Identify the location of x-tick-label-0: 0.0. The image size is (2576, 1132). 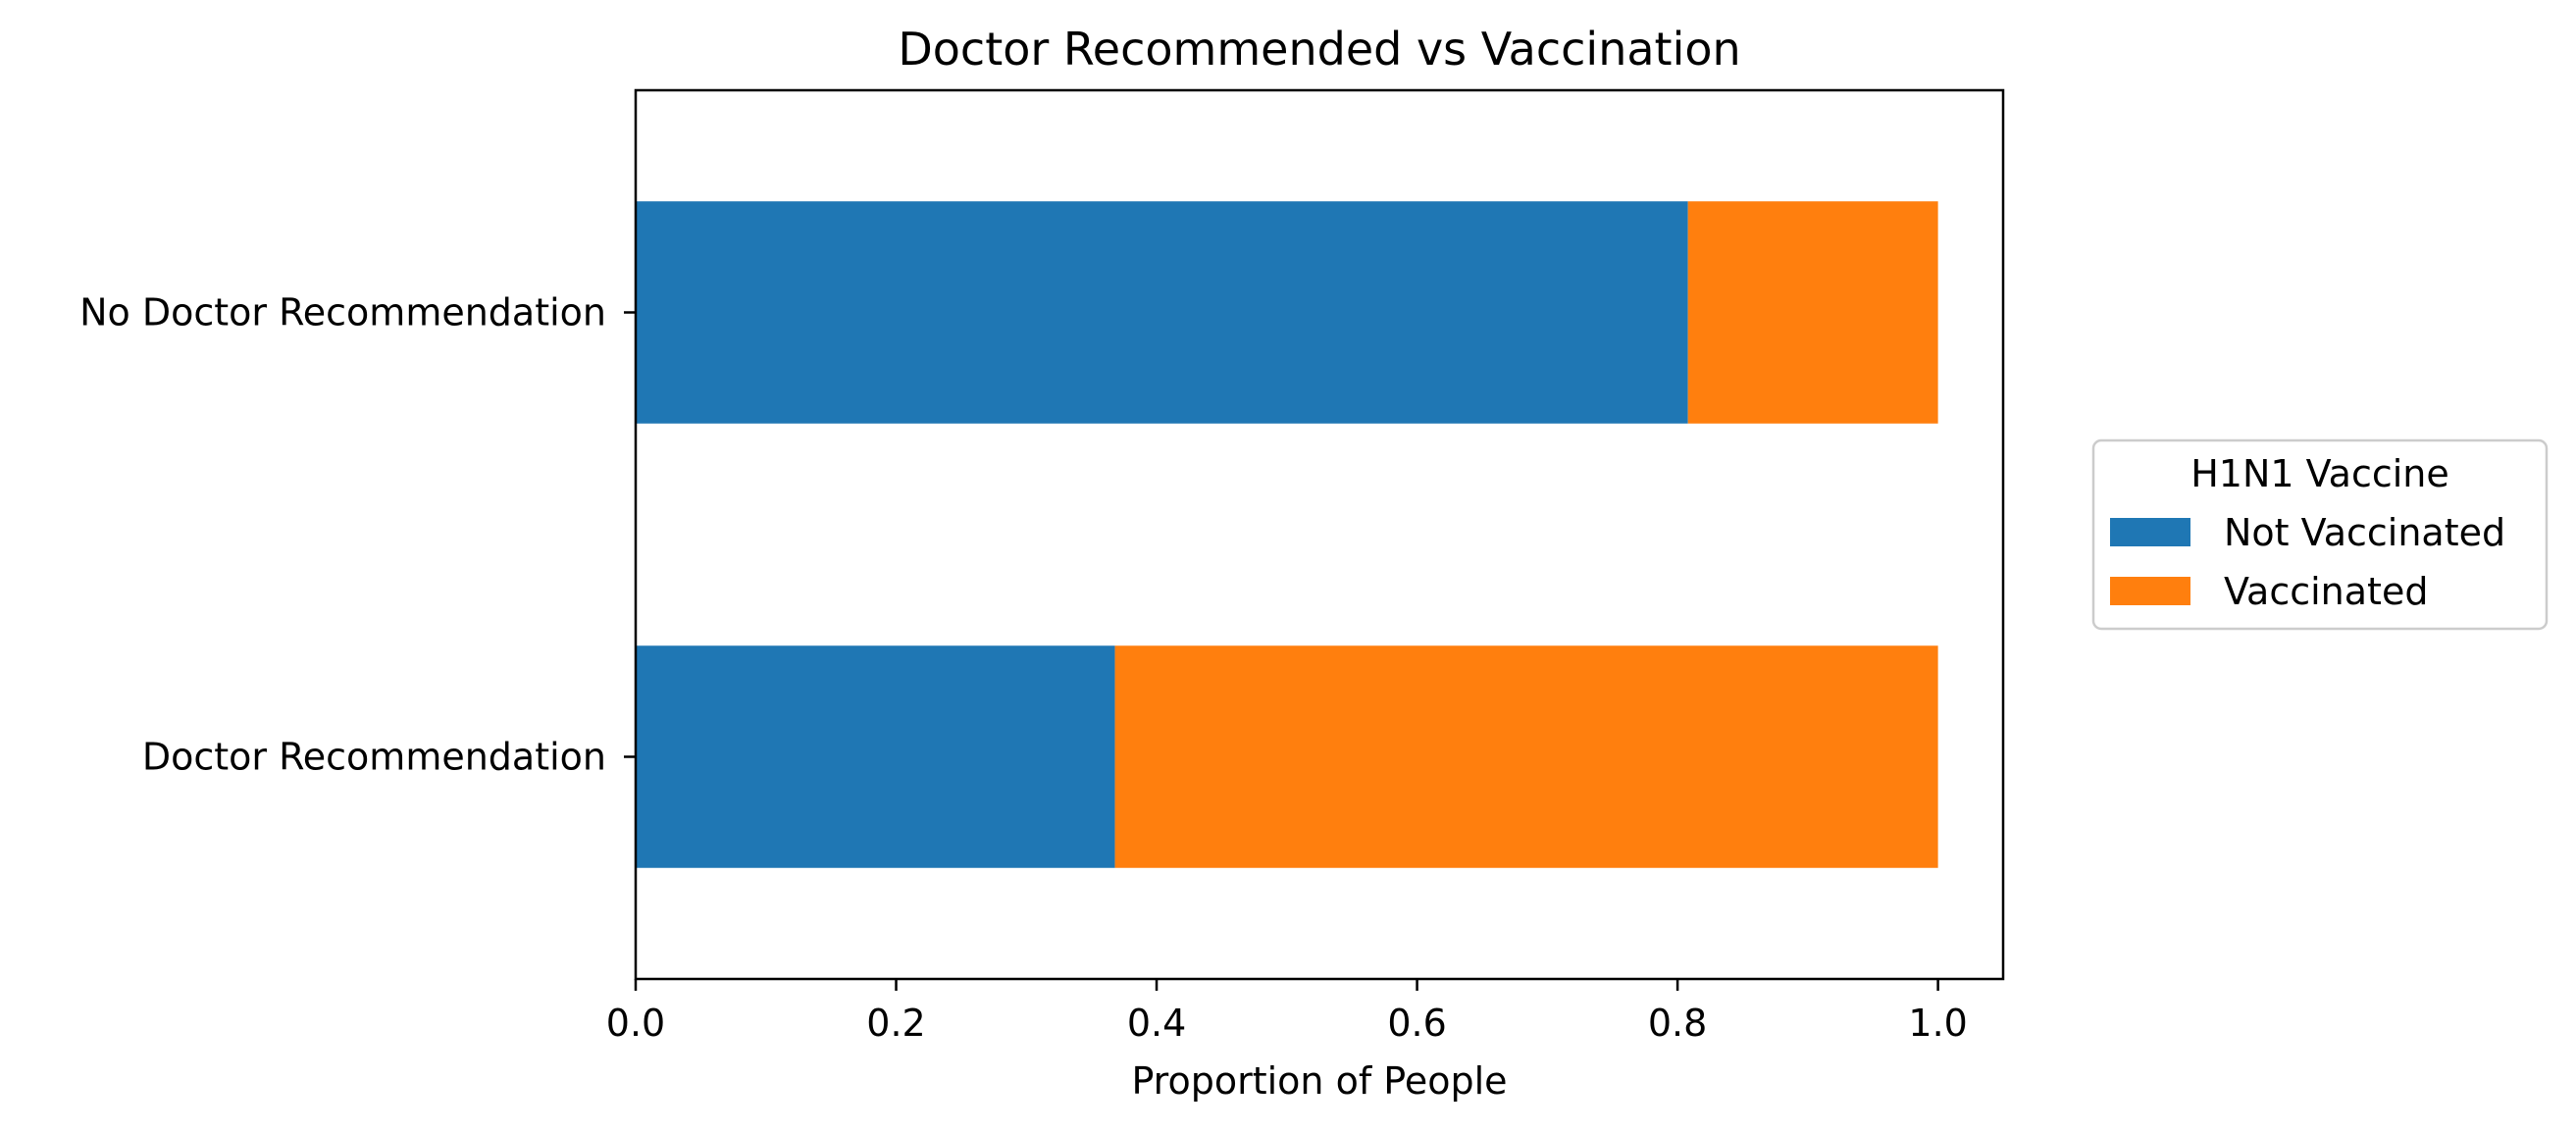
(635, 1023).